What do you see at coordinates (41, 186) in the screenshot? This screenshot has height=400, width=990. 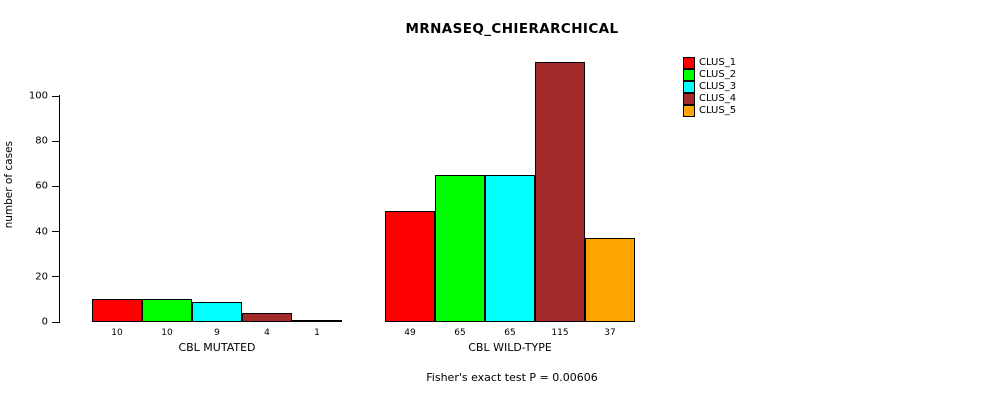 I see `y-tick-label: 60` at bounding box center [41, 186].